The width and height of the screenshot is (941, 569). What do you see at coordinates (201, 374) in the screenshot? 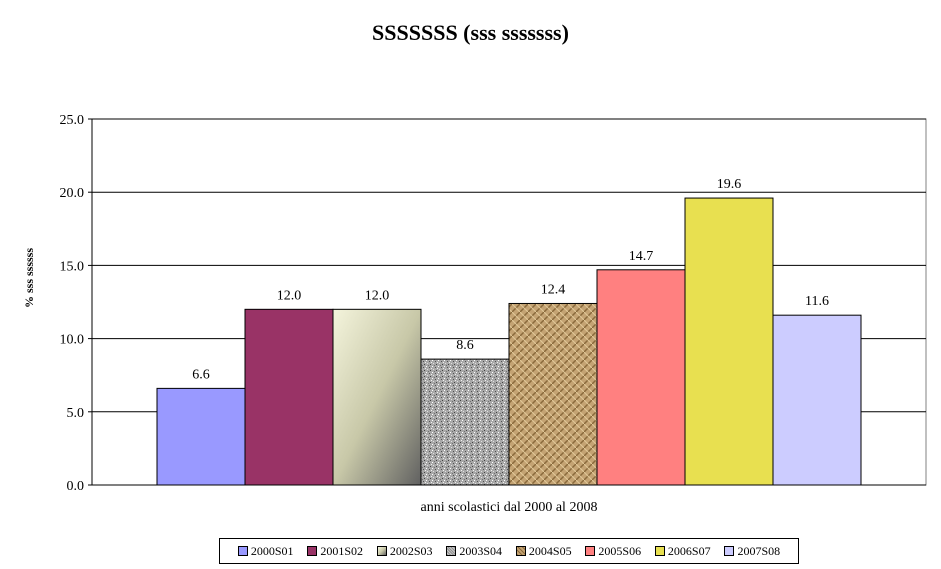
I see `data-label: 6.6` at bounding box center [201, 374].